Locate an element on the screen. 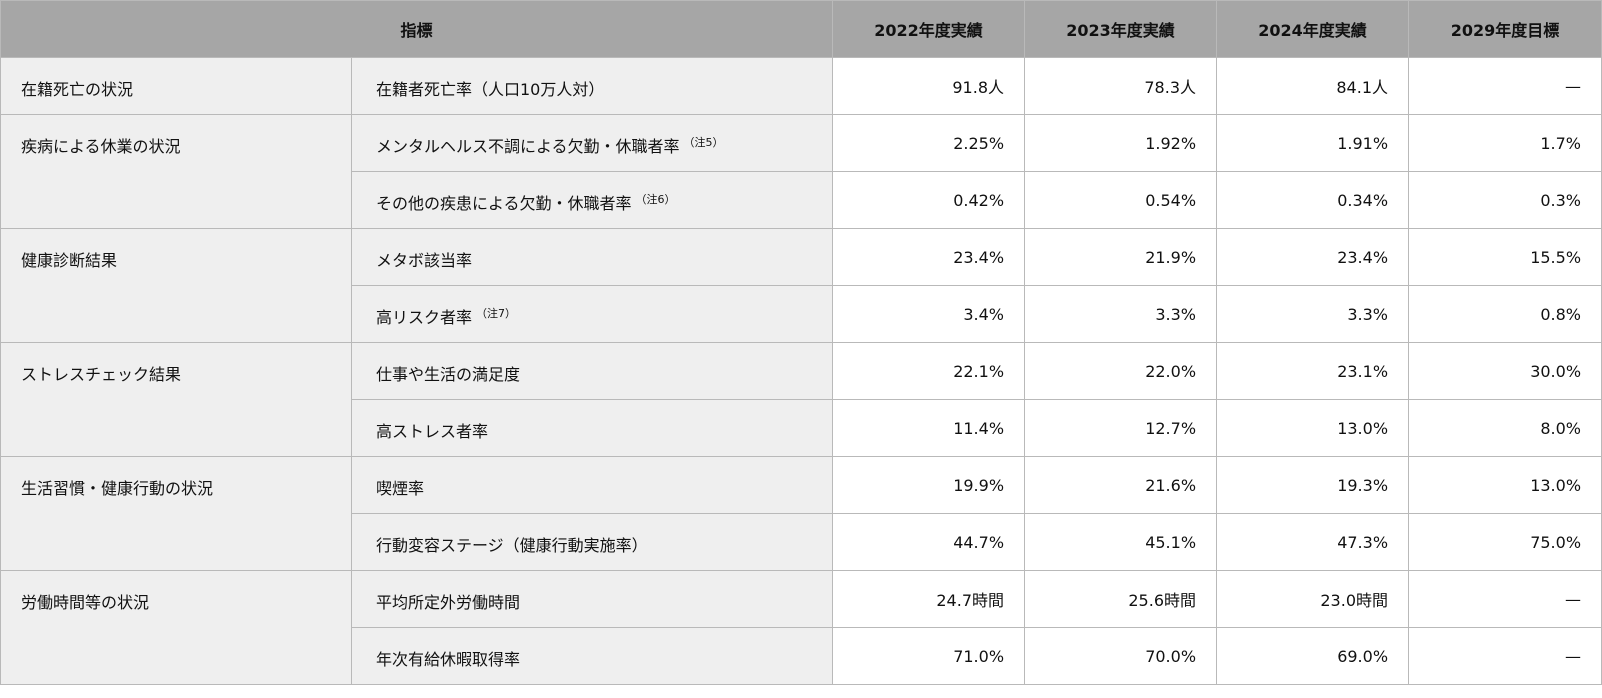 Image resolution: width=1602 pixels, height=698 pixels. value-cell: 0.54% is located at coordinates (1121, 200).